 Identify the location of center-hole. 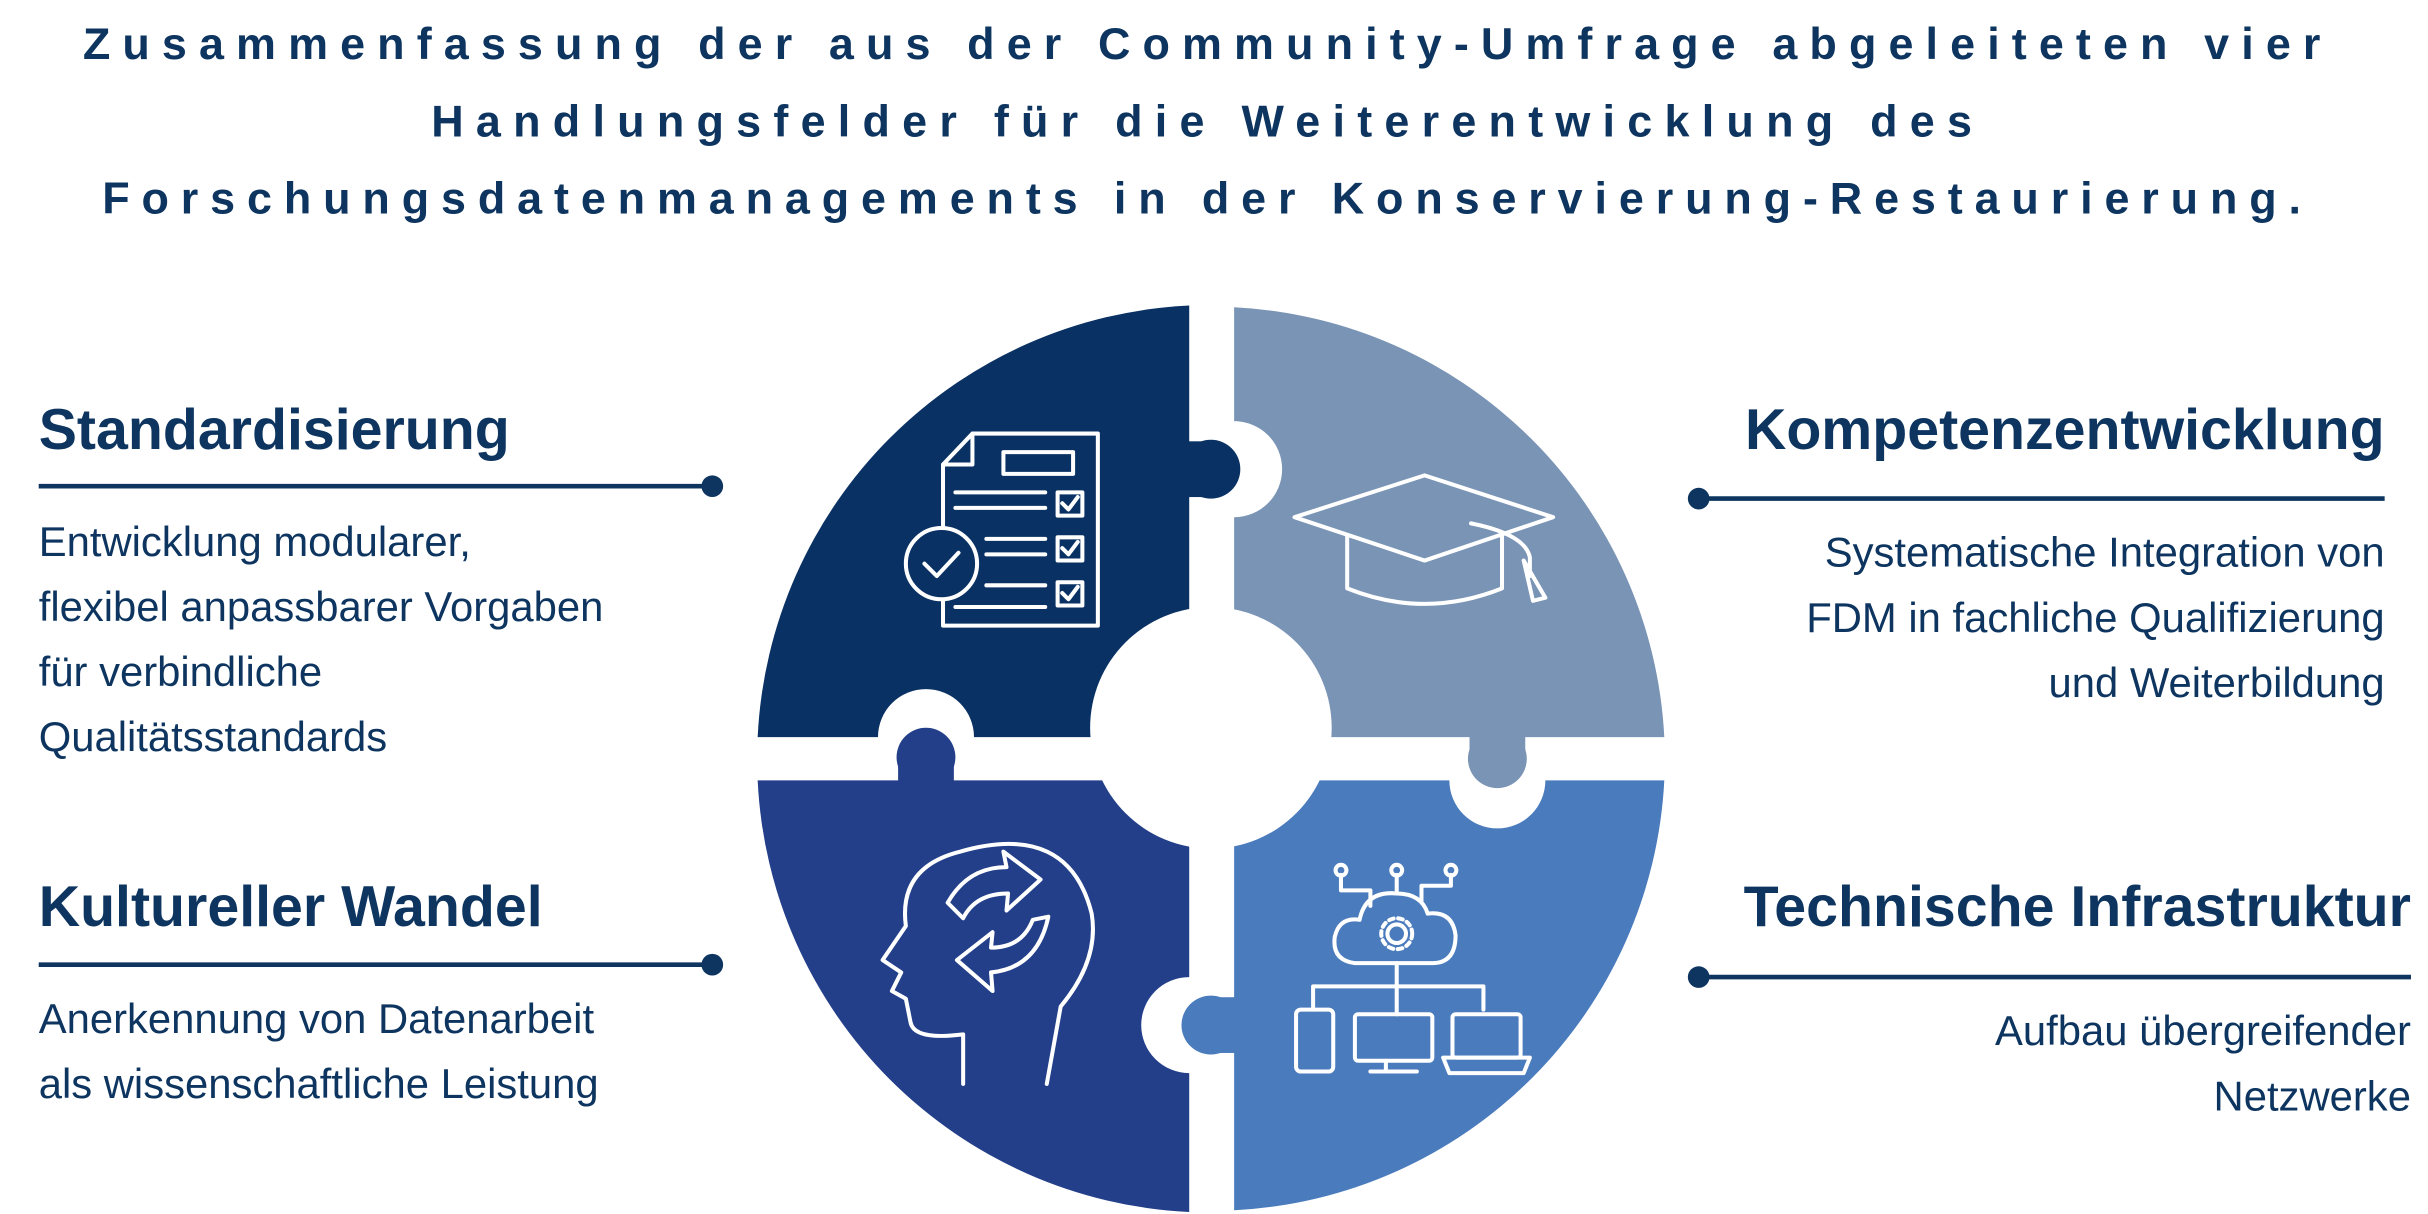
(1211, 728).